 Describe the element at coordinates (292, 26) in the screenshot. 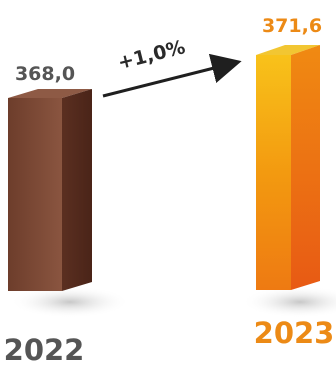

I see `value-label-2023: 371,6` at that location.